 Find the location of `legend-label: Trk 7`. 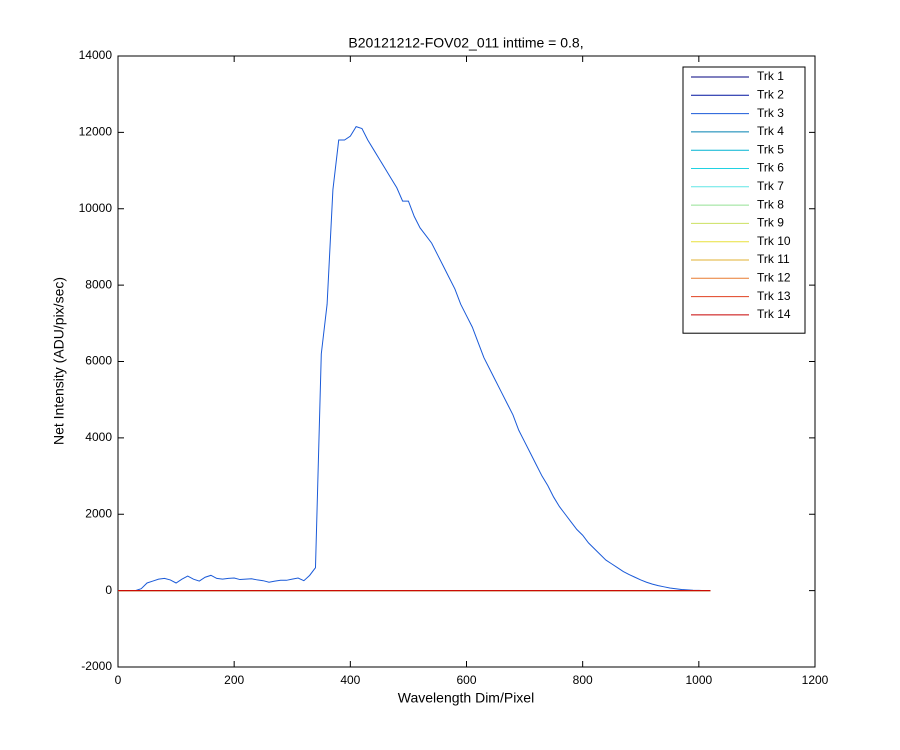

legend-label: Trk 7 is located at coordinates (770, 186).